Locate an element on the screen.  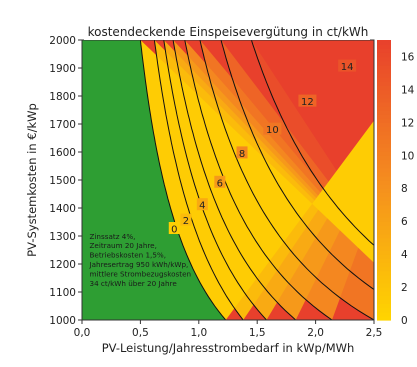
y-tick-label: 1900 is located at coordinates (62, 69).